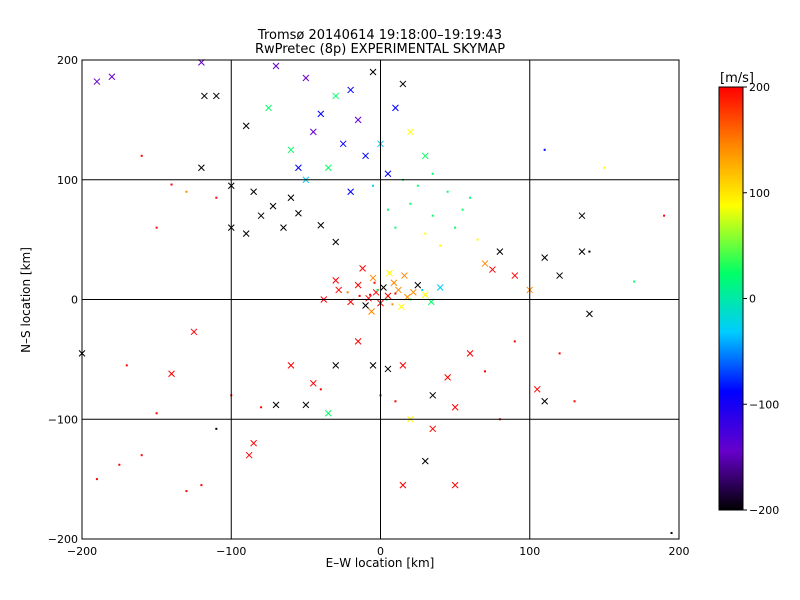 This screenshot has height=600, width=800. Describe the element at coordinates (63, 539) in the screenshot. I see `y-tick-label: −200` at that location.